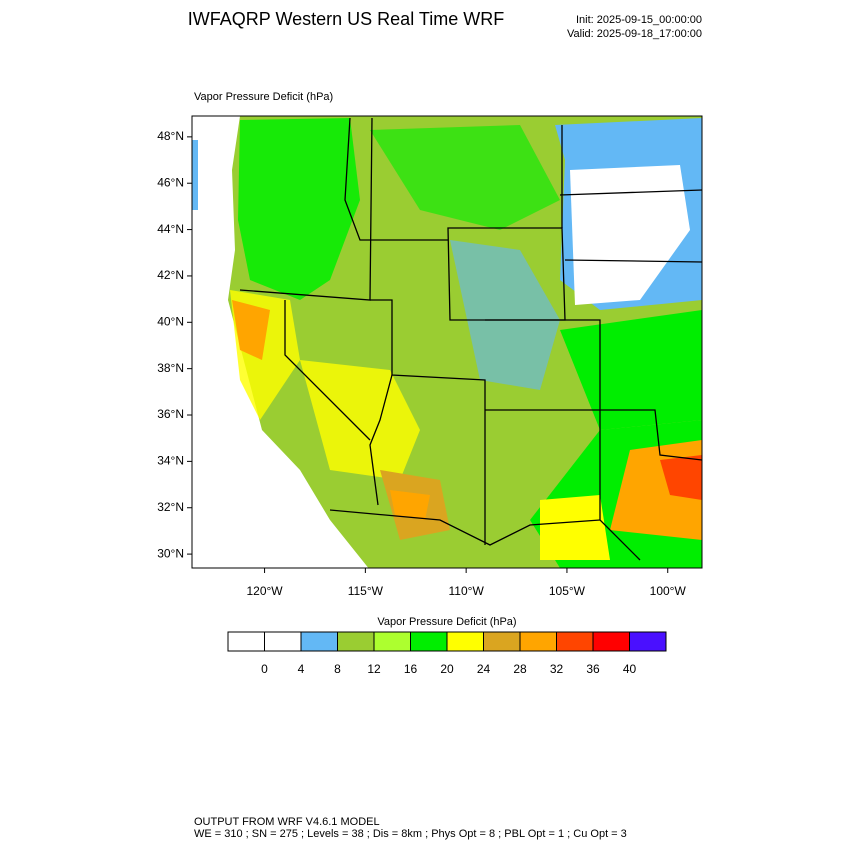 The width and height of the screenshot is (850, 850). I want to click on valid-time: Valid: 2025-09-18_17:00:00, so click(634, 34).